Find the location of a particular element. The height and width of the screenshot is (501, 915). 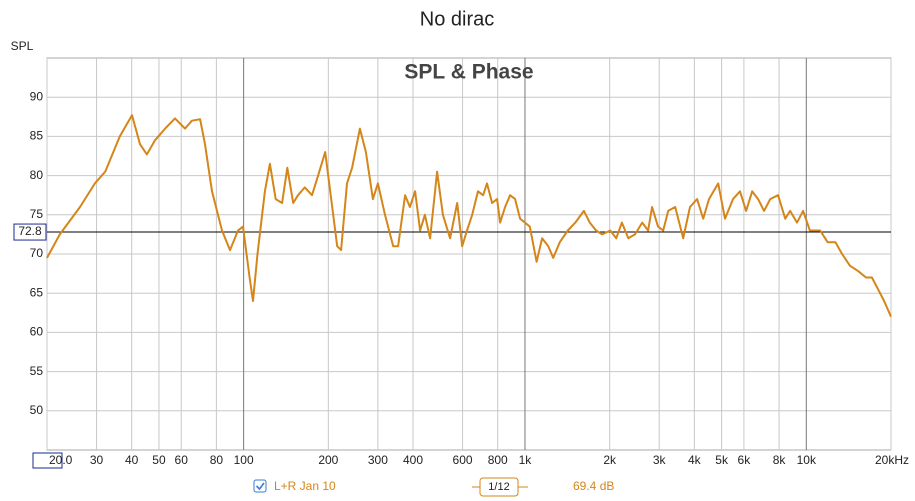

x-tick-label: 5k is located at coordinates (722, 460).